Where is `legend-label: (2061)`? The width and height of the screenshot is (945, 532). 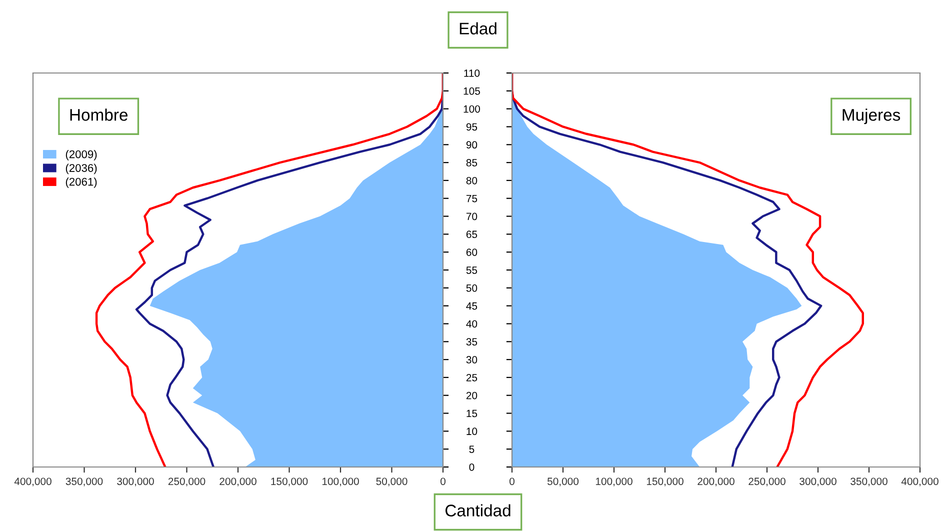 legend-label: (2061) is located at coordinates (81, 183).